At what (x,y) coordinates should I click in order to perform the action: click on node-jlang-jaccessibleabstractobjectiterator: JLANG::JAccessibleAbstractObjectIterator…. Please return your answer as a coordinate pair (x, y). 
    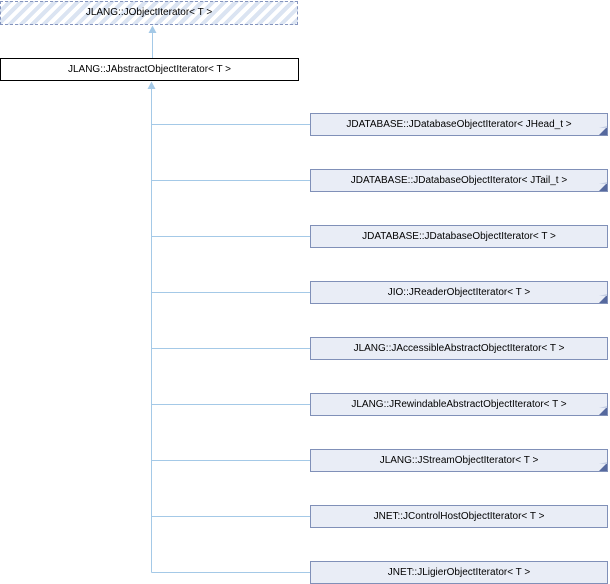
    Looking at the image, I should click on (459, 348).